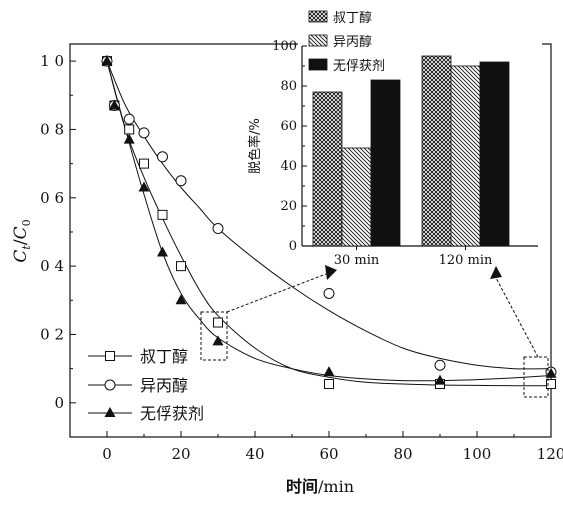 The height and width of the screenshot is (506, 563). What do you see at coordinates (107, 454) in the screenshot?
I see `x-tick-label: 0` at bounding box center [107, 454].